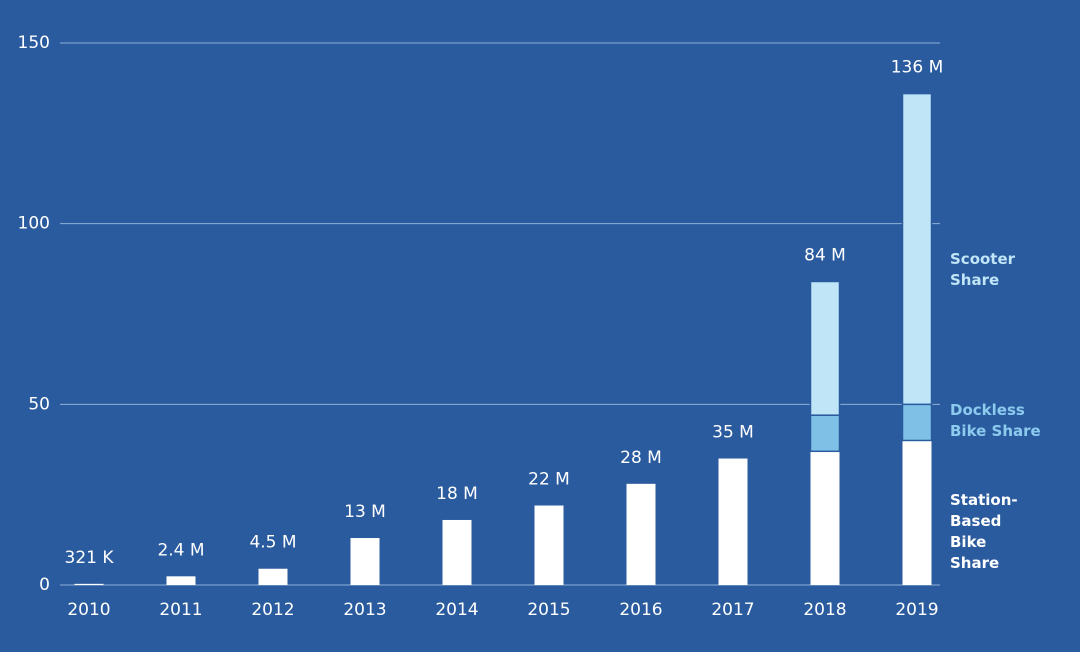  What do you see at coordinates (641, 458) in the screenshot?
I see `total-label: 28 M` at bounding box center [641, 458].